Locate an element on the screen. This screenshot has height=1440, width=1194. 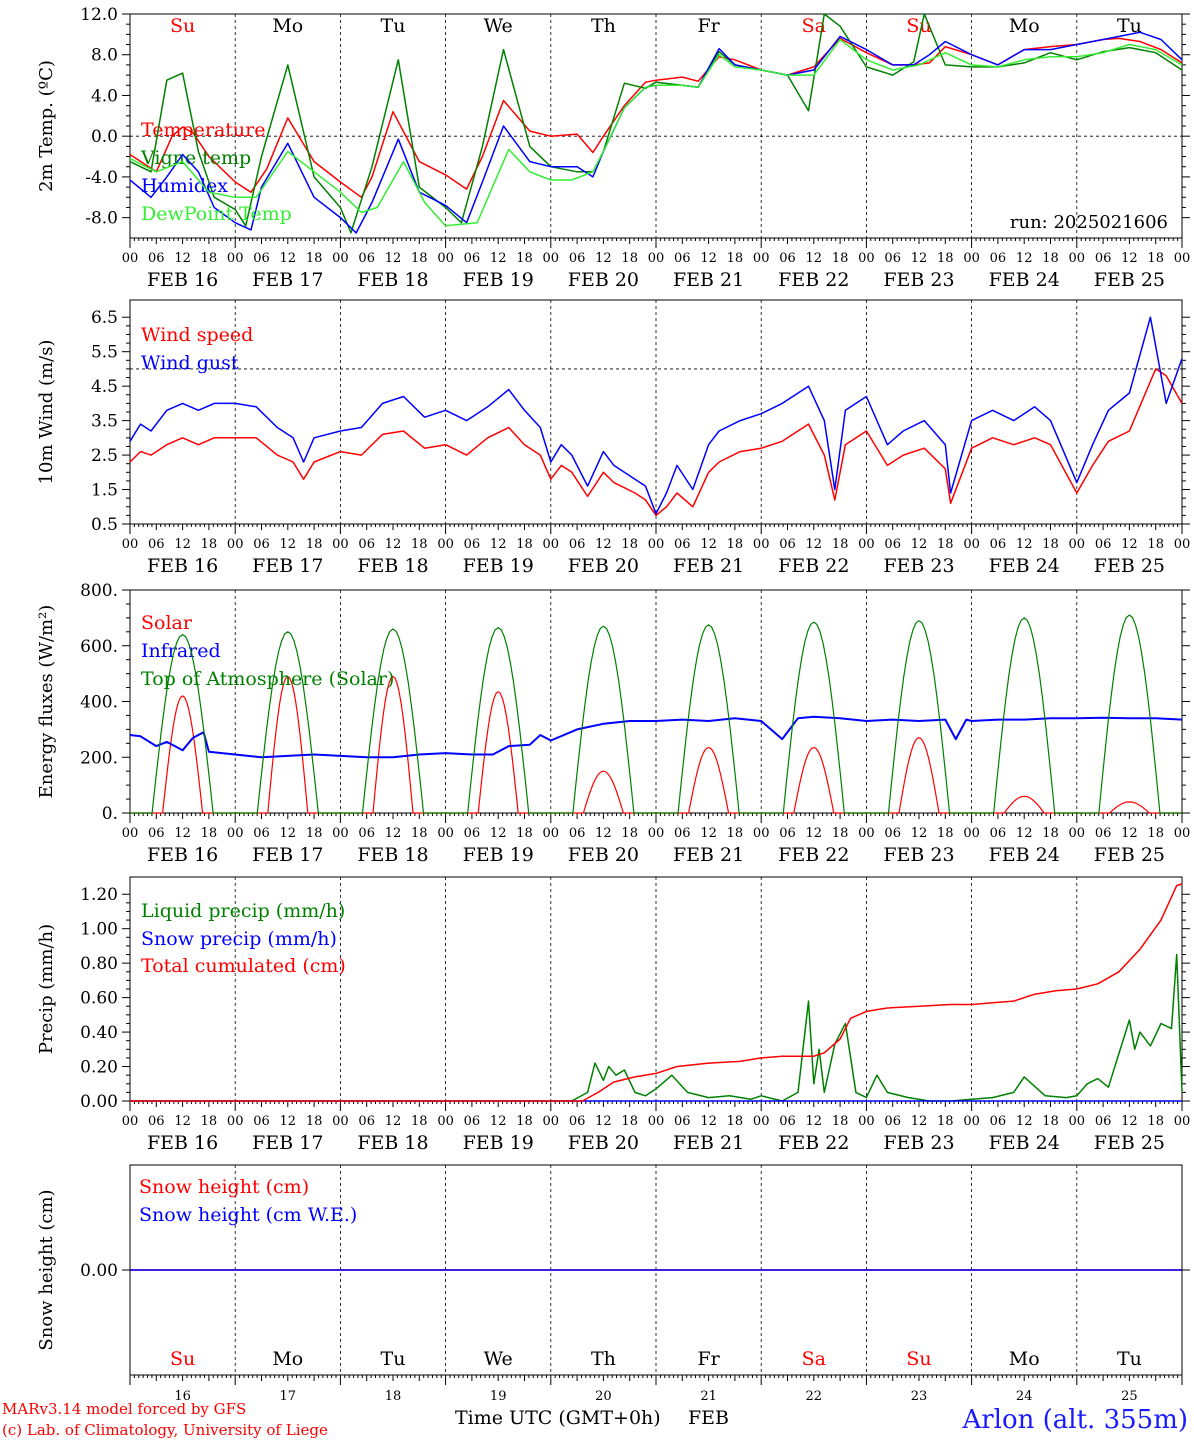
x-date-label: FEB 23 is located at coordinates (918, 855).